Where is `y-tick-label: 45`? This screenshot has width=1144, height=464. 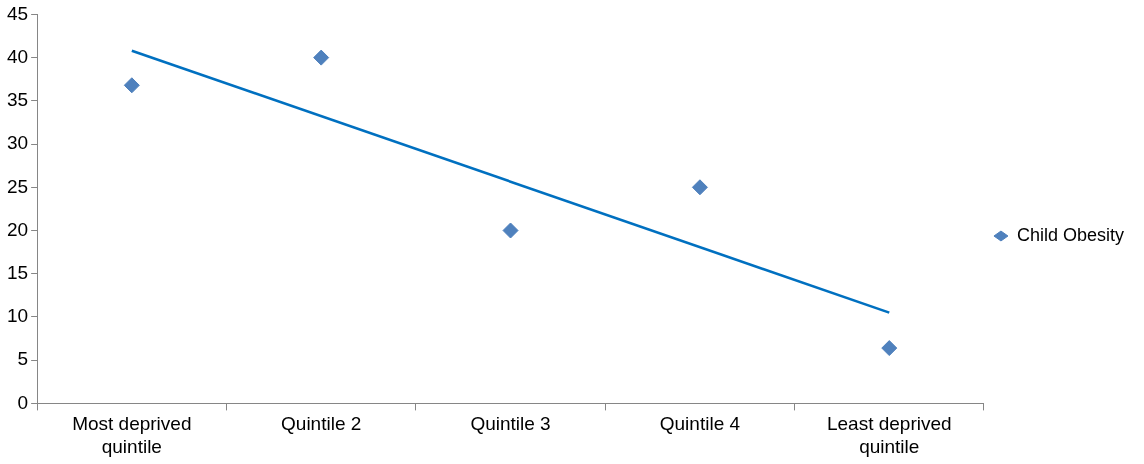 y-tick-label: 45 is located at coordinates (17, 13).